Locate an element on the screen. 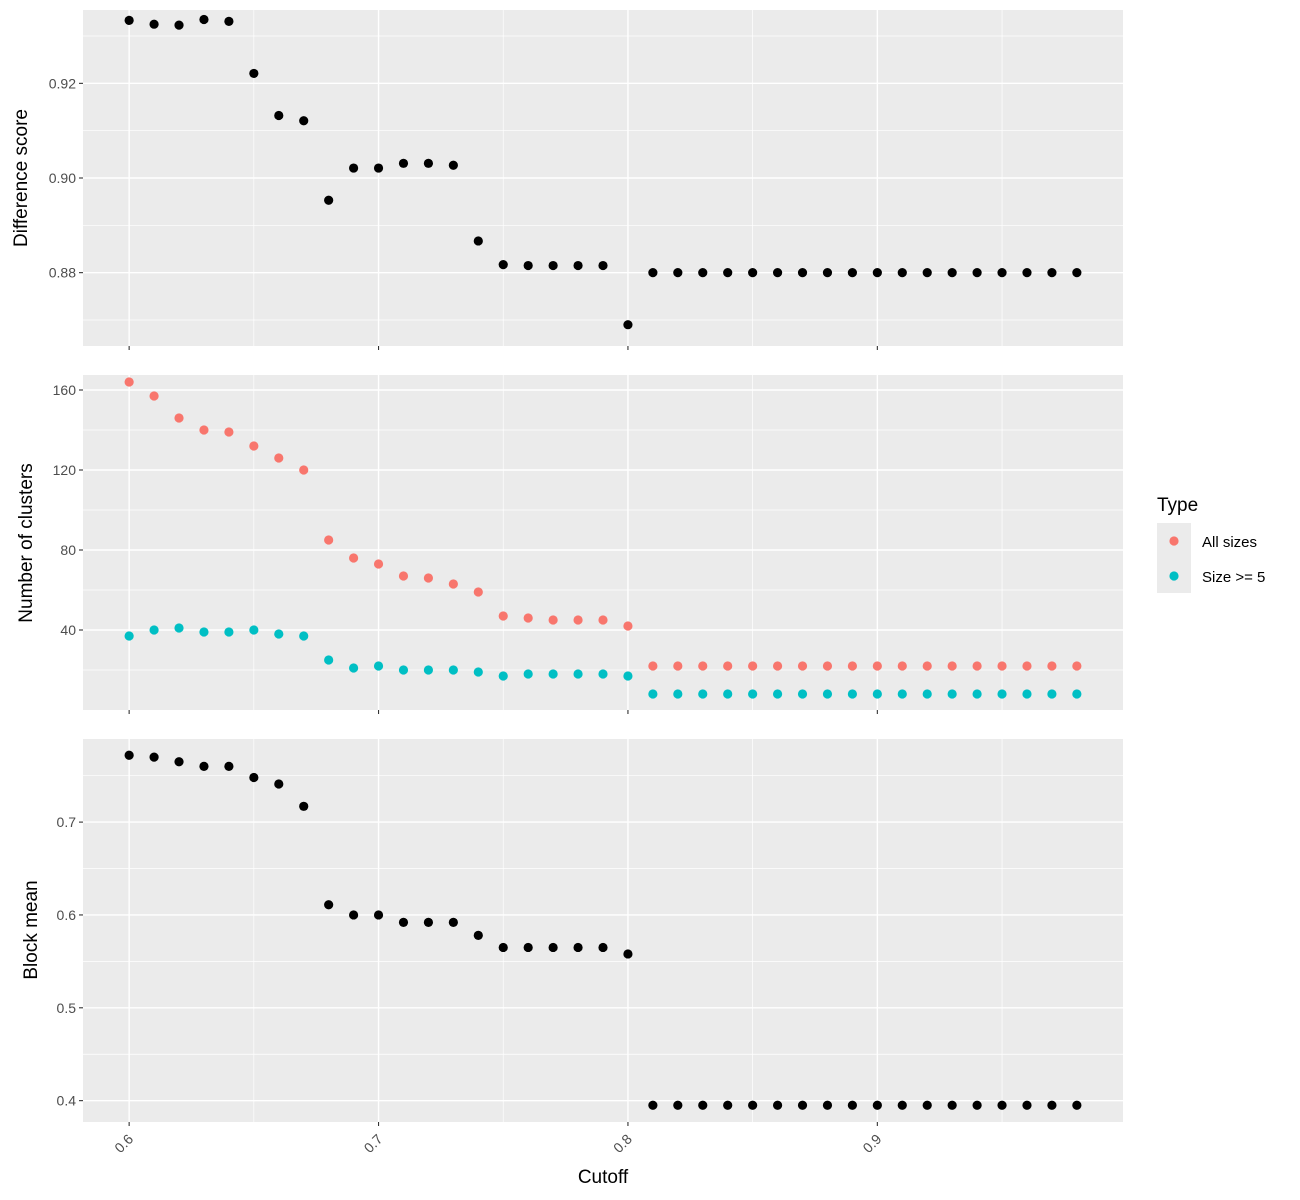 The height and width of the screenshot is (1200, 1300). y-tick-label: 160 is located at coordinates (65, 390).